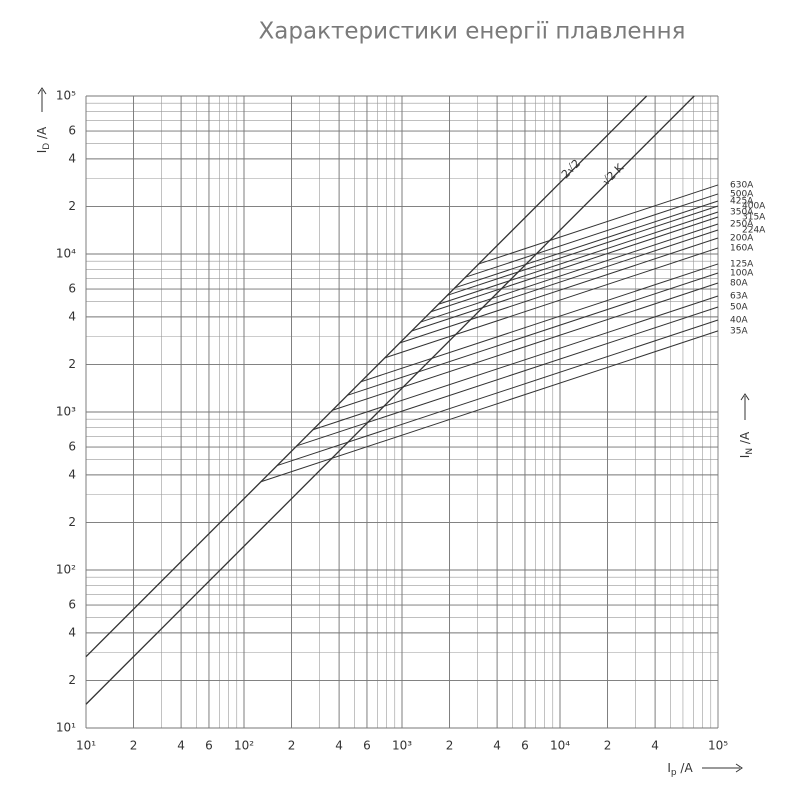 This screenshot has height=800, width=800. Describe the element at coordinates (739, 331) in the screenshot. I see `series-label: 35A` at that location.